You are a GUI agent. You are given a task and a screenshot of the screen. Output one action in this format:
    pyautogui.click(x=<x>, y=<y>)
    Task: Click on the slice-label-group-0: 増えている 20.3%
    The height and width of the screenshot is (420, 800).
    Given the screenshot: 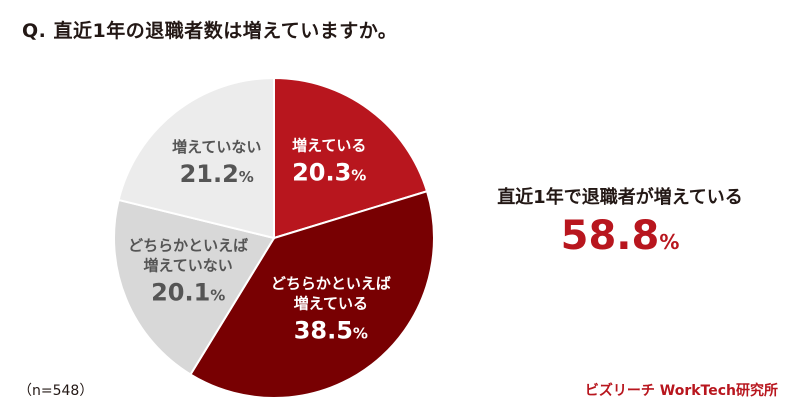 What is the action you would take?
    pyautogui.click(x=329, y=161)
    